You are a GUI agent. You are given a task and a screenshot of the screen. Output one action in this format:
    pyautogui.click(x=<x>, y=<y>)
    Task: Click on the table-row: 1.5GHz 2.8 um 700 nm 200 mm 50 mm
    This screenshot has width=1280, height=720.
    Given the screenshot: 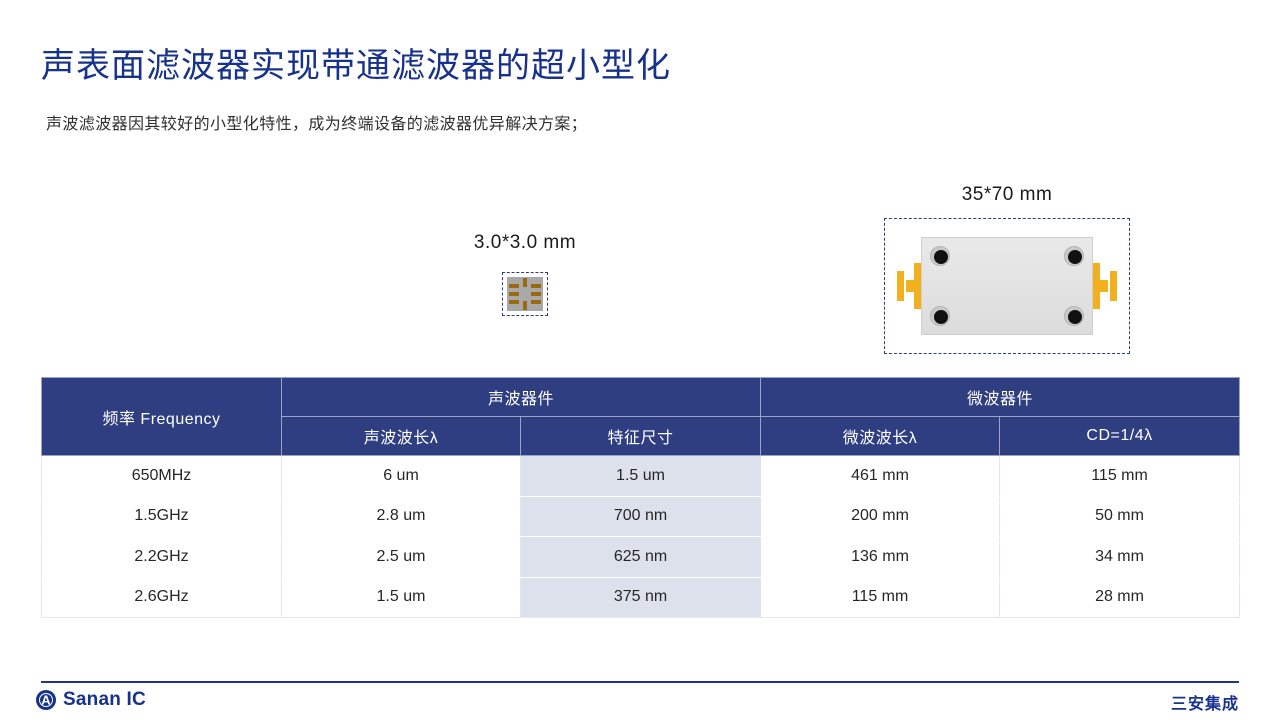 What is the action you would take?
    pyautogui.click(x=641, y=516)
    